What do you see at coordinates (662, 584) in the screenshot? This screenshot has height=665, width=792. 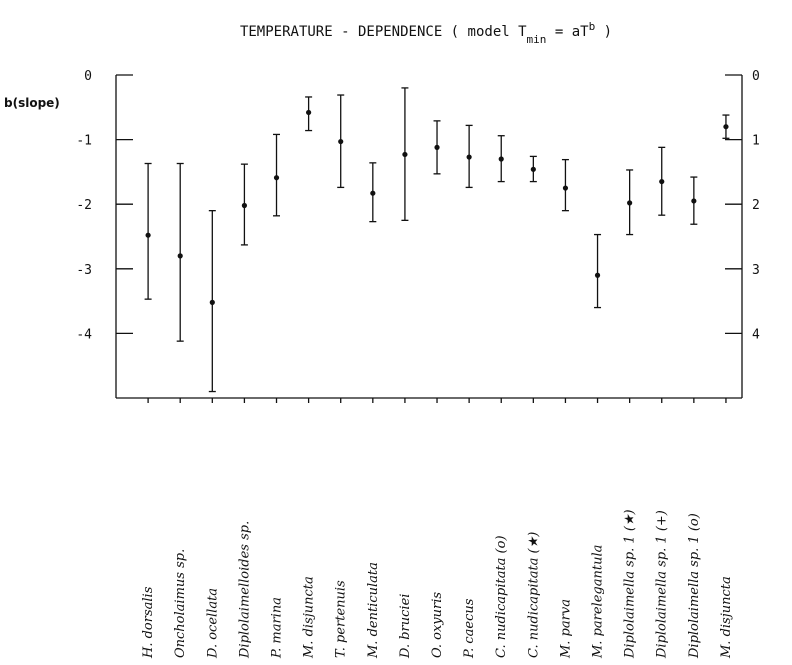 I see `category-label: Diplolaimella sp. 1 (+)` at bounding box center [662, 584].